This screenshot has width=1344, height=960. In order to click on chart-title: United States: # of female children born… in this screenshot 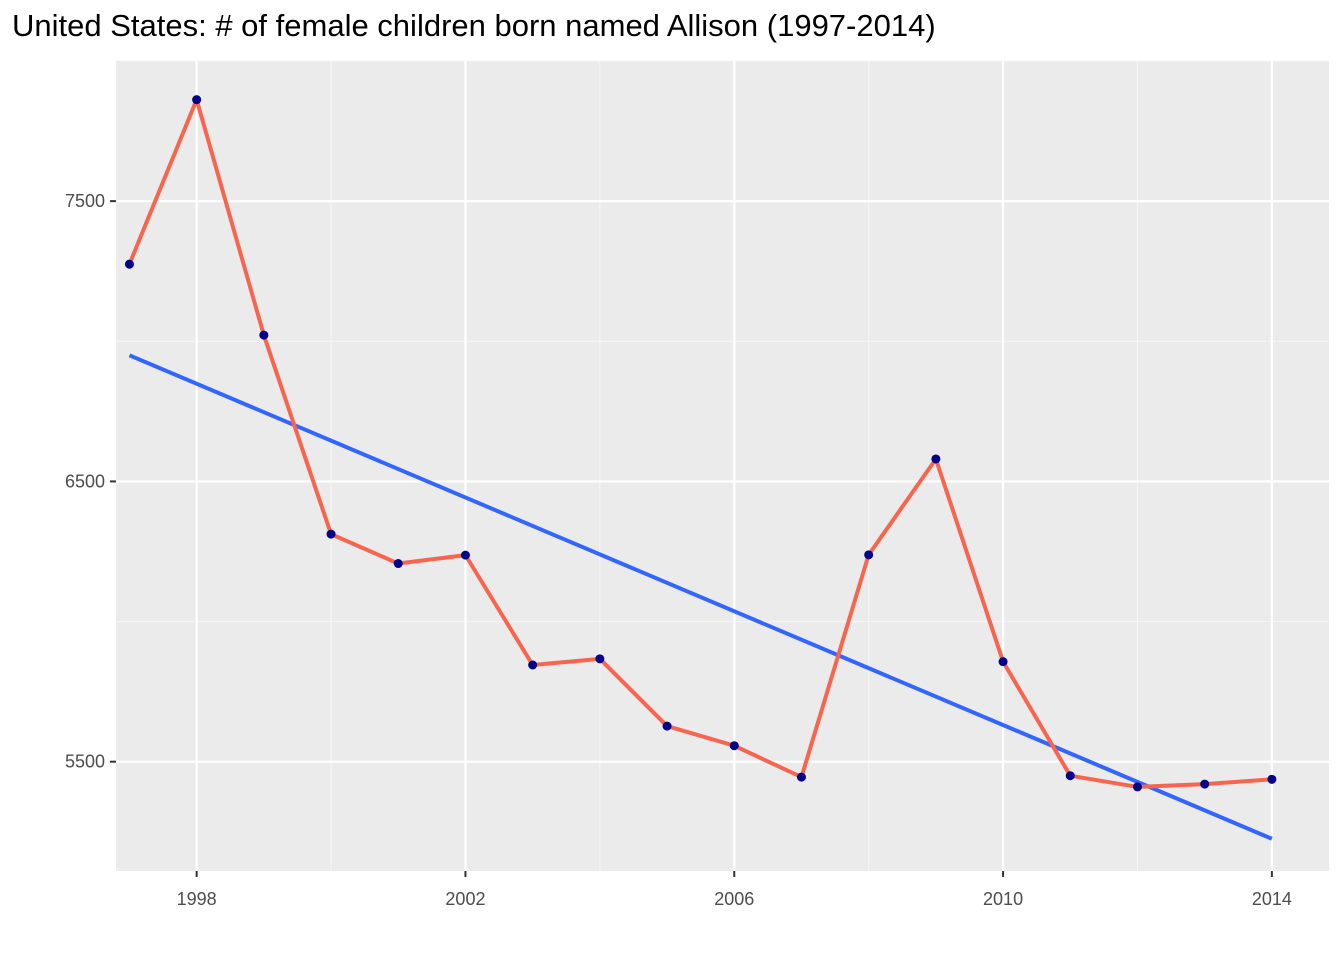, I will do `click(474, 25)`.